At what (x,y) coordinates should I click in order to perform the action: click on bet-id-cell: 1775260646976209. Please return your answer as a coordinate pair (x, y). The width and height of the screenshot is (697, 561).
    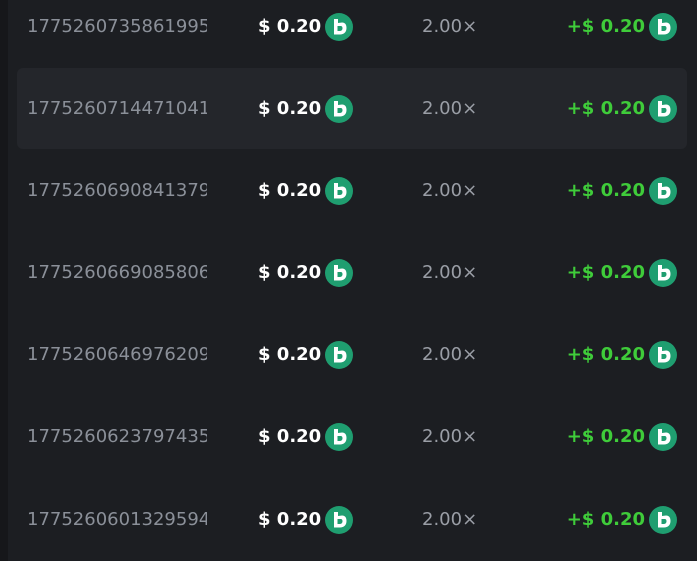
    Looking at the image, I should click on (117, 354).